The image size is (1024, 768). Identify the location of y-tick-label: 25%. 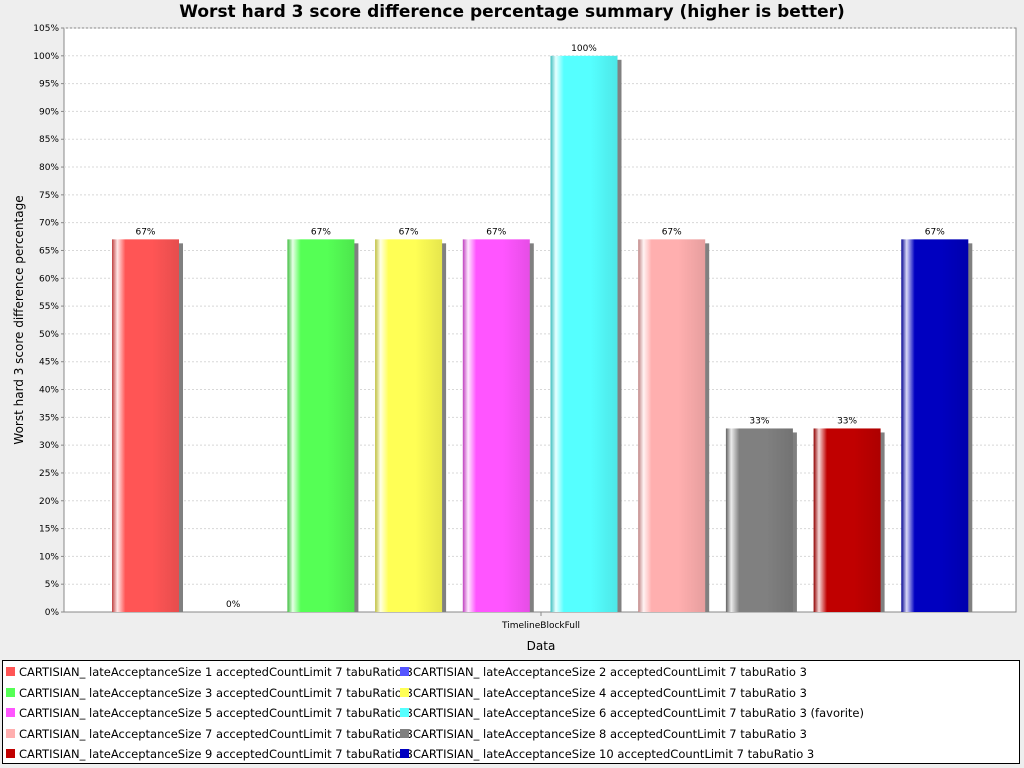
(49, 474).